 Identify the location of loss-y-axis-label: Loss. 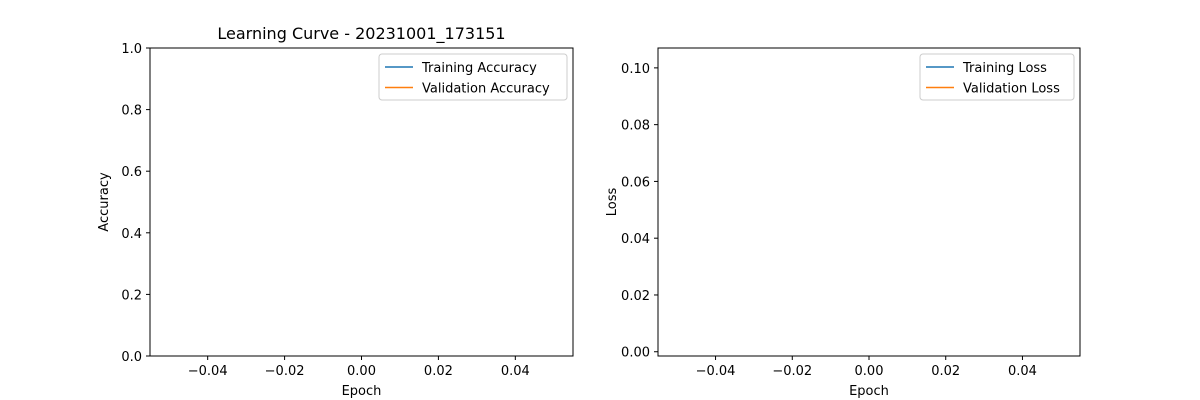
(612, 202).